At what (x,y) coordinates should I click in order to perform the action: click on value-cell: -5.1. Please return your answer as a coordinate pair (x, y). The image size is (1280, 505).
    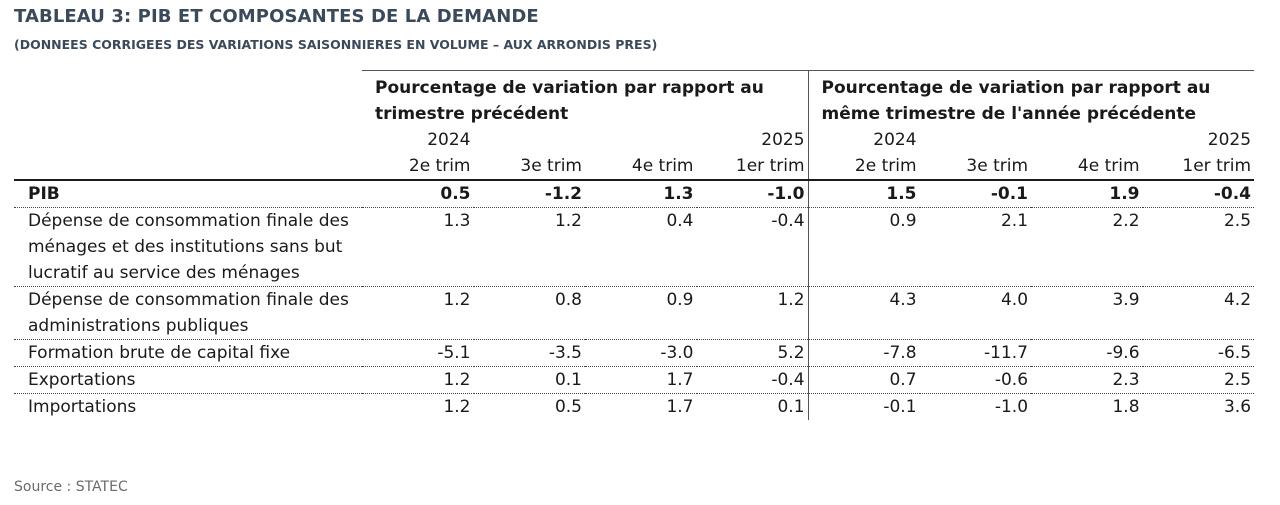
    Looking at the image, I should click on (418, 353).